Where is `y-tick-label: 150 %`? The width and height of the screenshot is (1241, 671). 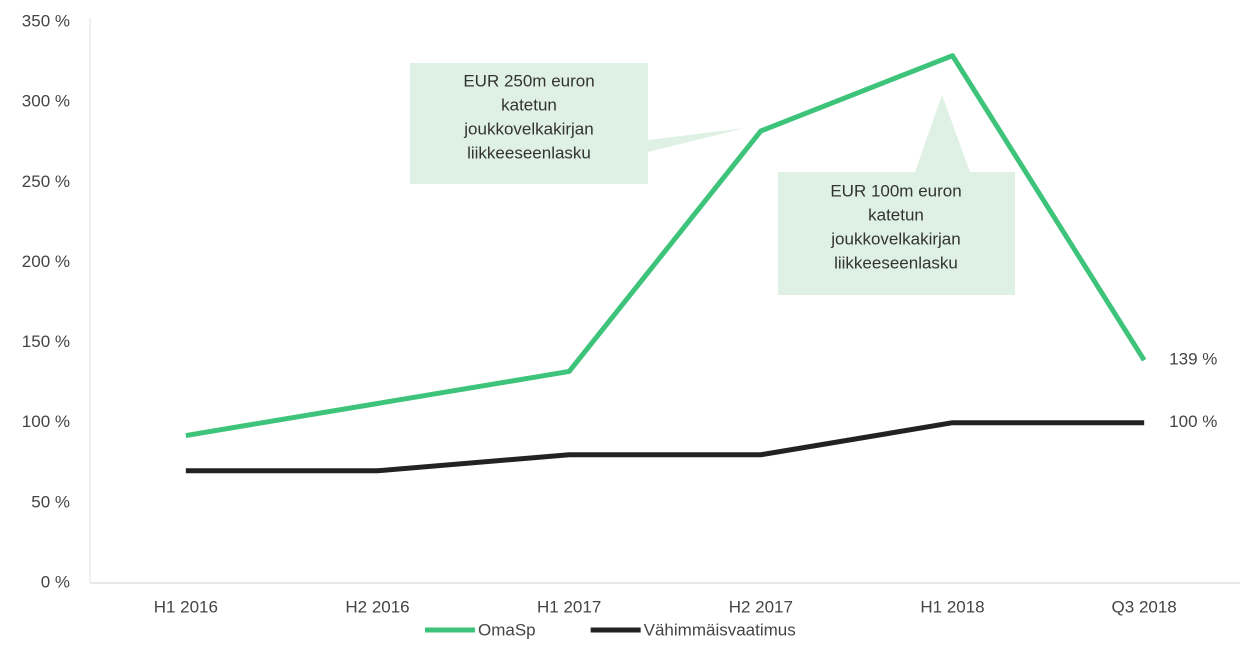 y-tick-label: 150 % is located at coordinates (46, 341).